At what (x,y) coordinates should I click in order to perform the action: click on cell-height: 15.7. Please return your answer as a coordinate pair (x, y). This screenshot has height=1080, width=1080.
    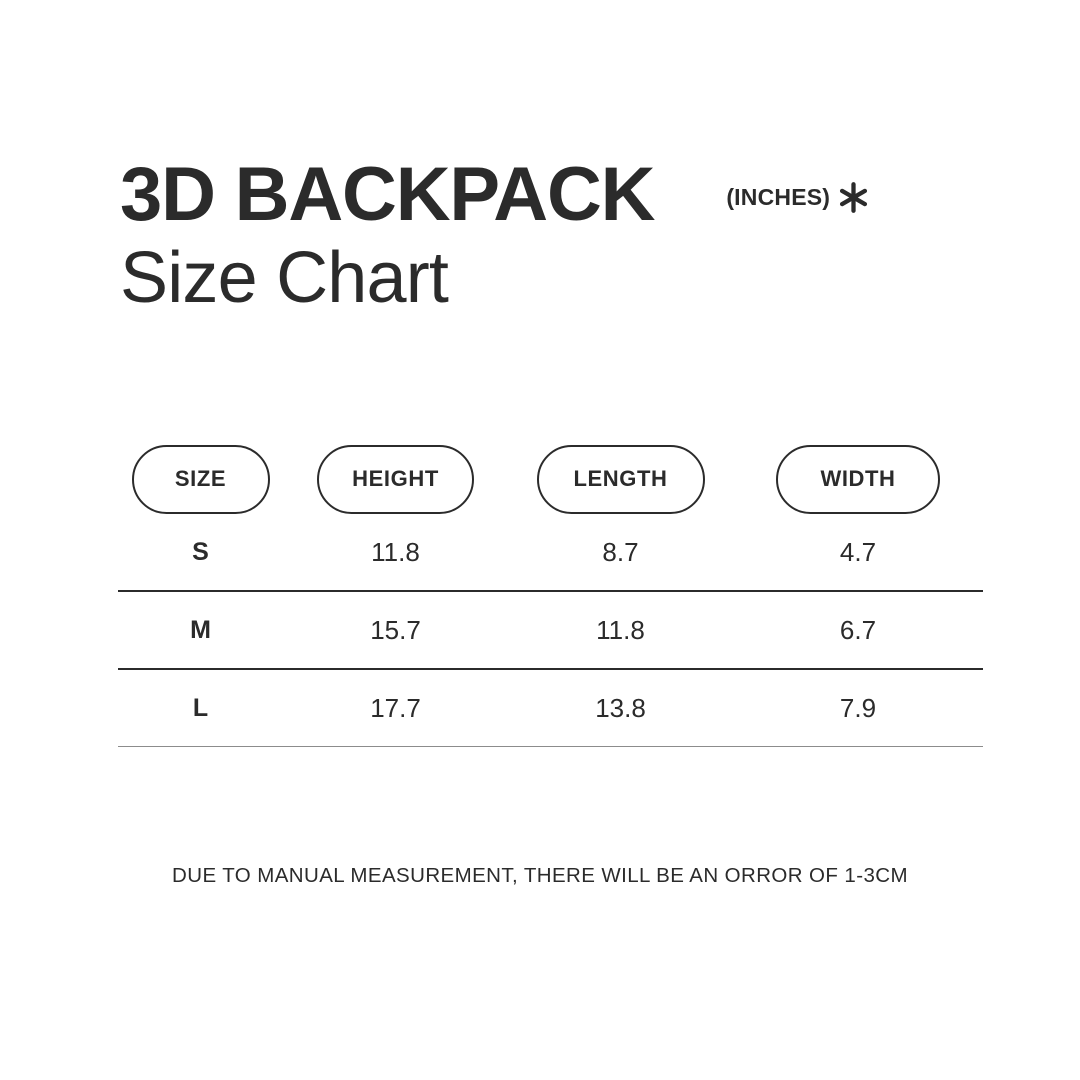
    Looking at the image, I should click on (395, 629).